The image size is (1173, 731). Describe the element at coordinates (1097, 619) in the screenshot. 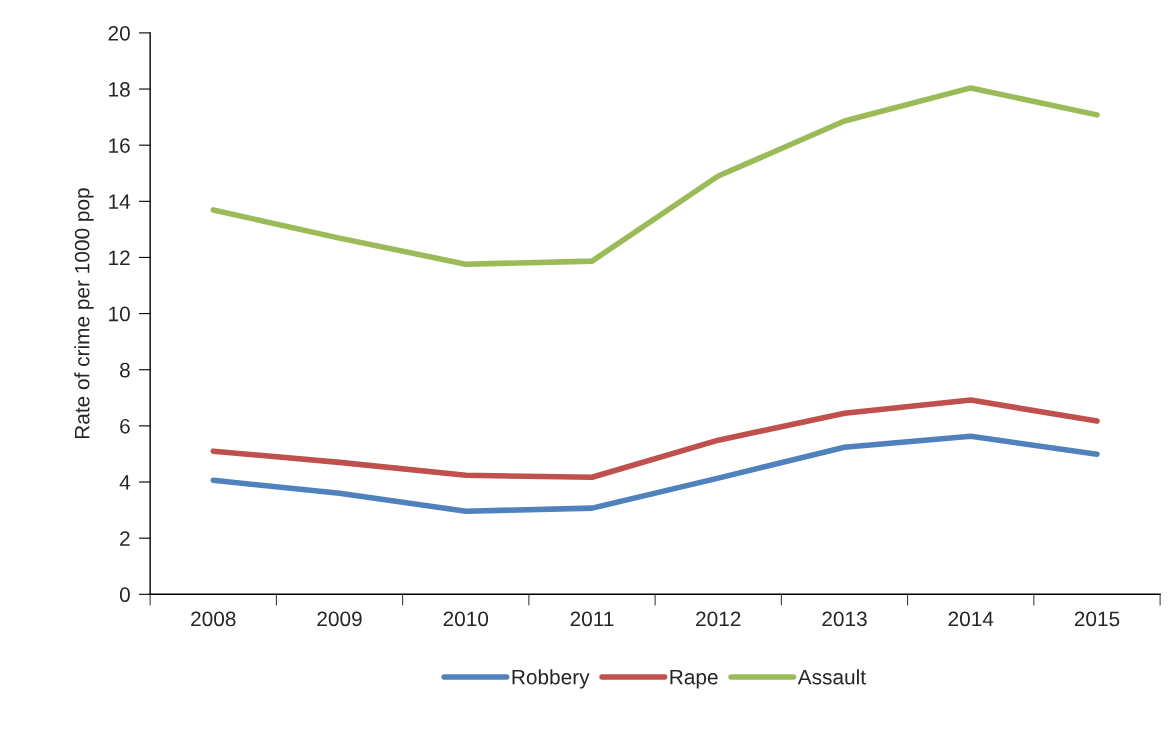

I see `x-tick-label: 2015` at that location.